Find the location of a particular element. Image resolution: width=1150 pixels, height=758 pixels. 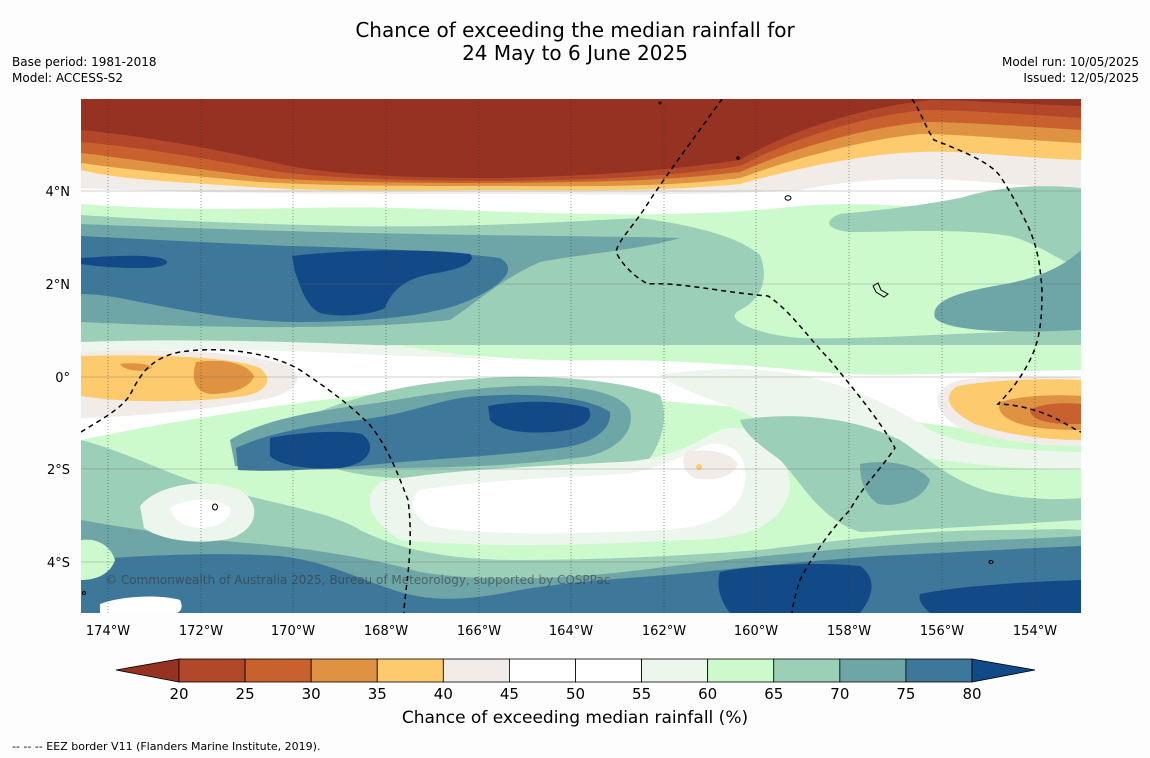

colorbar-cells is located at coordinates (575, 670).